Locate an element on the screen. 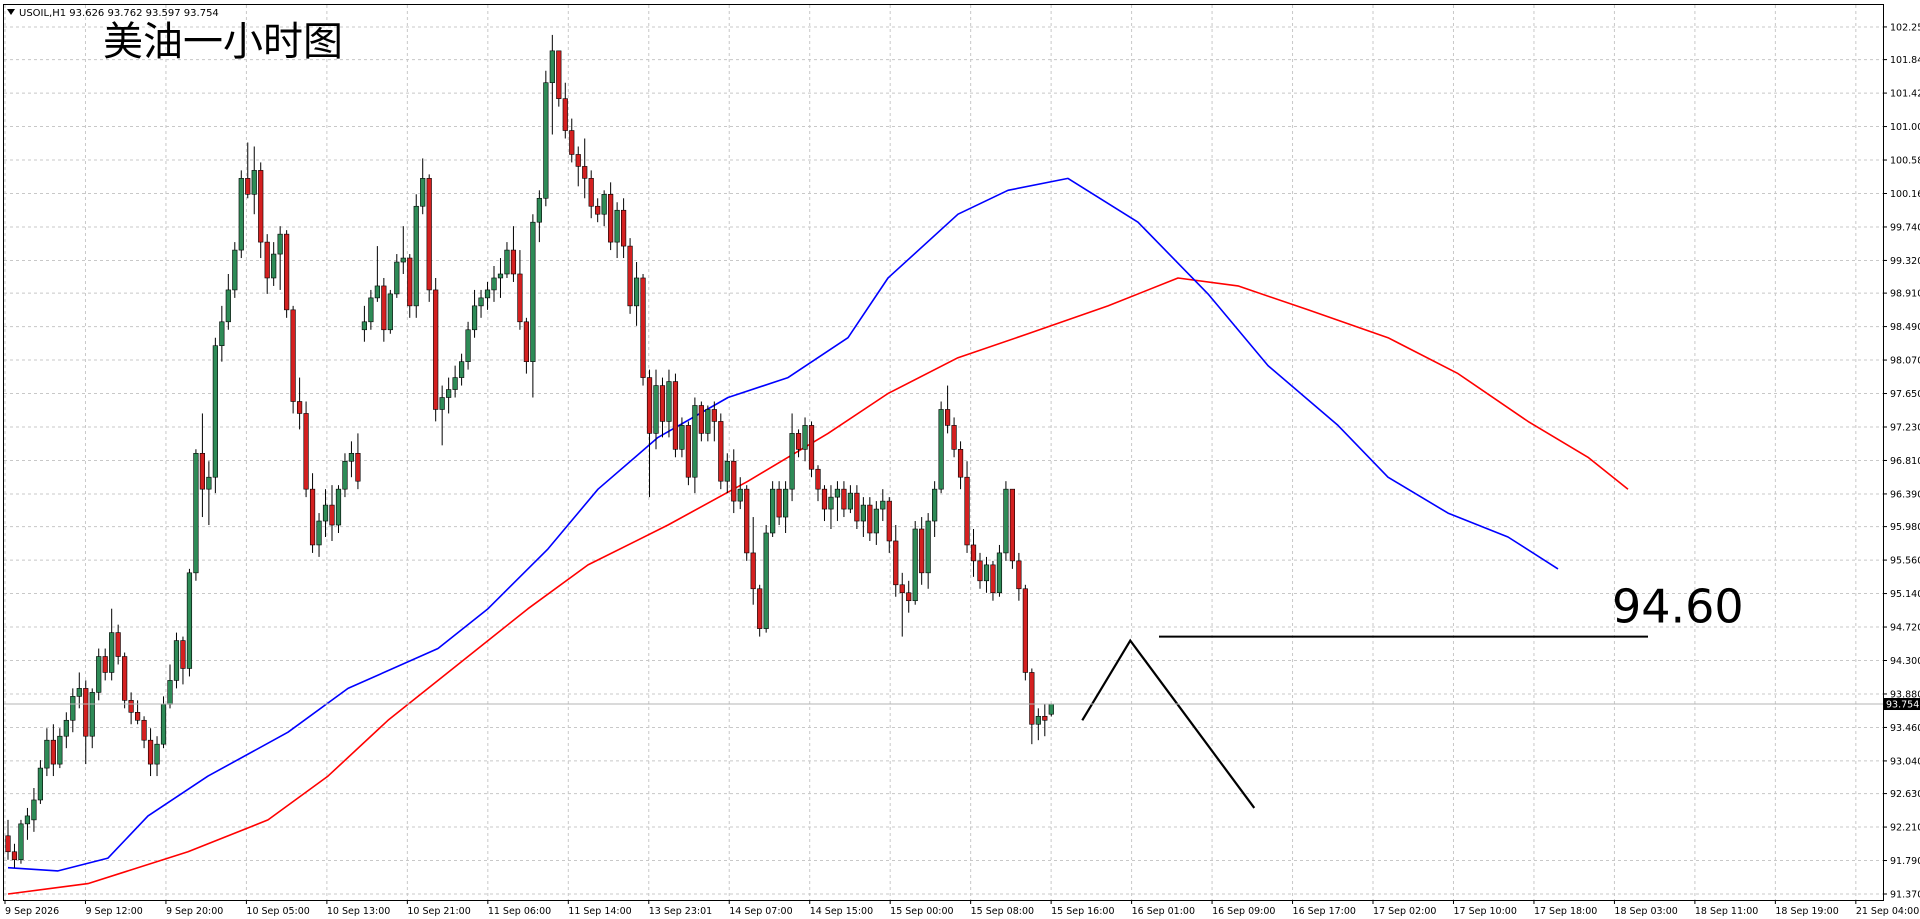 Image resolution: width=1920 pixels, height=919 pixels. x-tick-label: 16 Sep 01:00 is located at coordinates (1163, 911).